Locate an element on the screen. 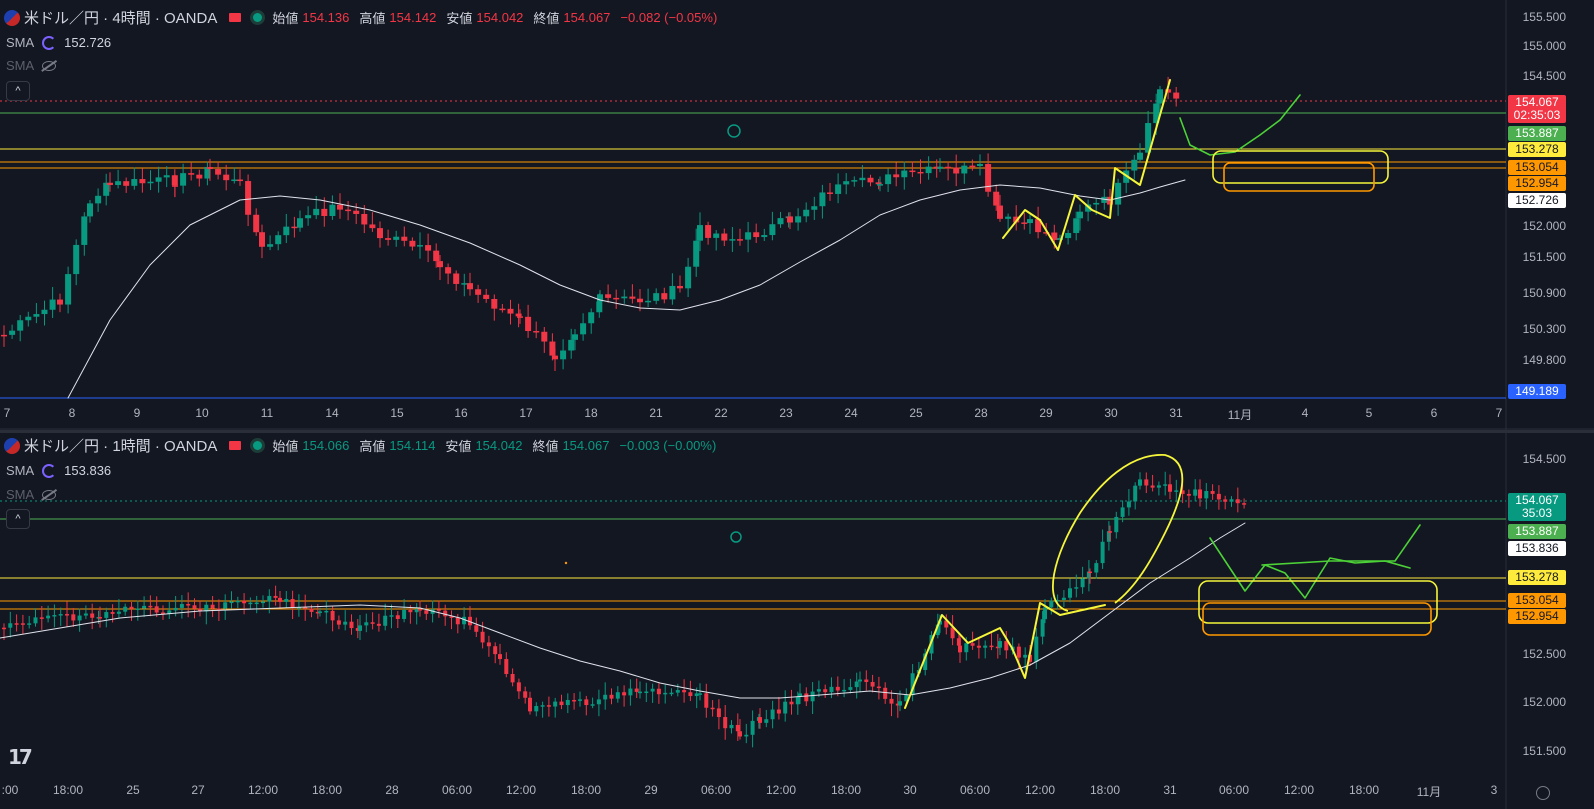  price-tick: 155.000 is located at coordinates (1544, 46).